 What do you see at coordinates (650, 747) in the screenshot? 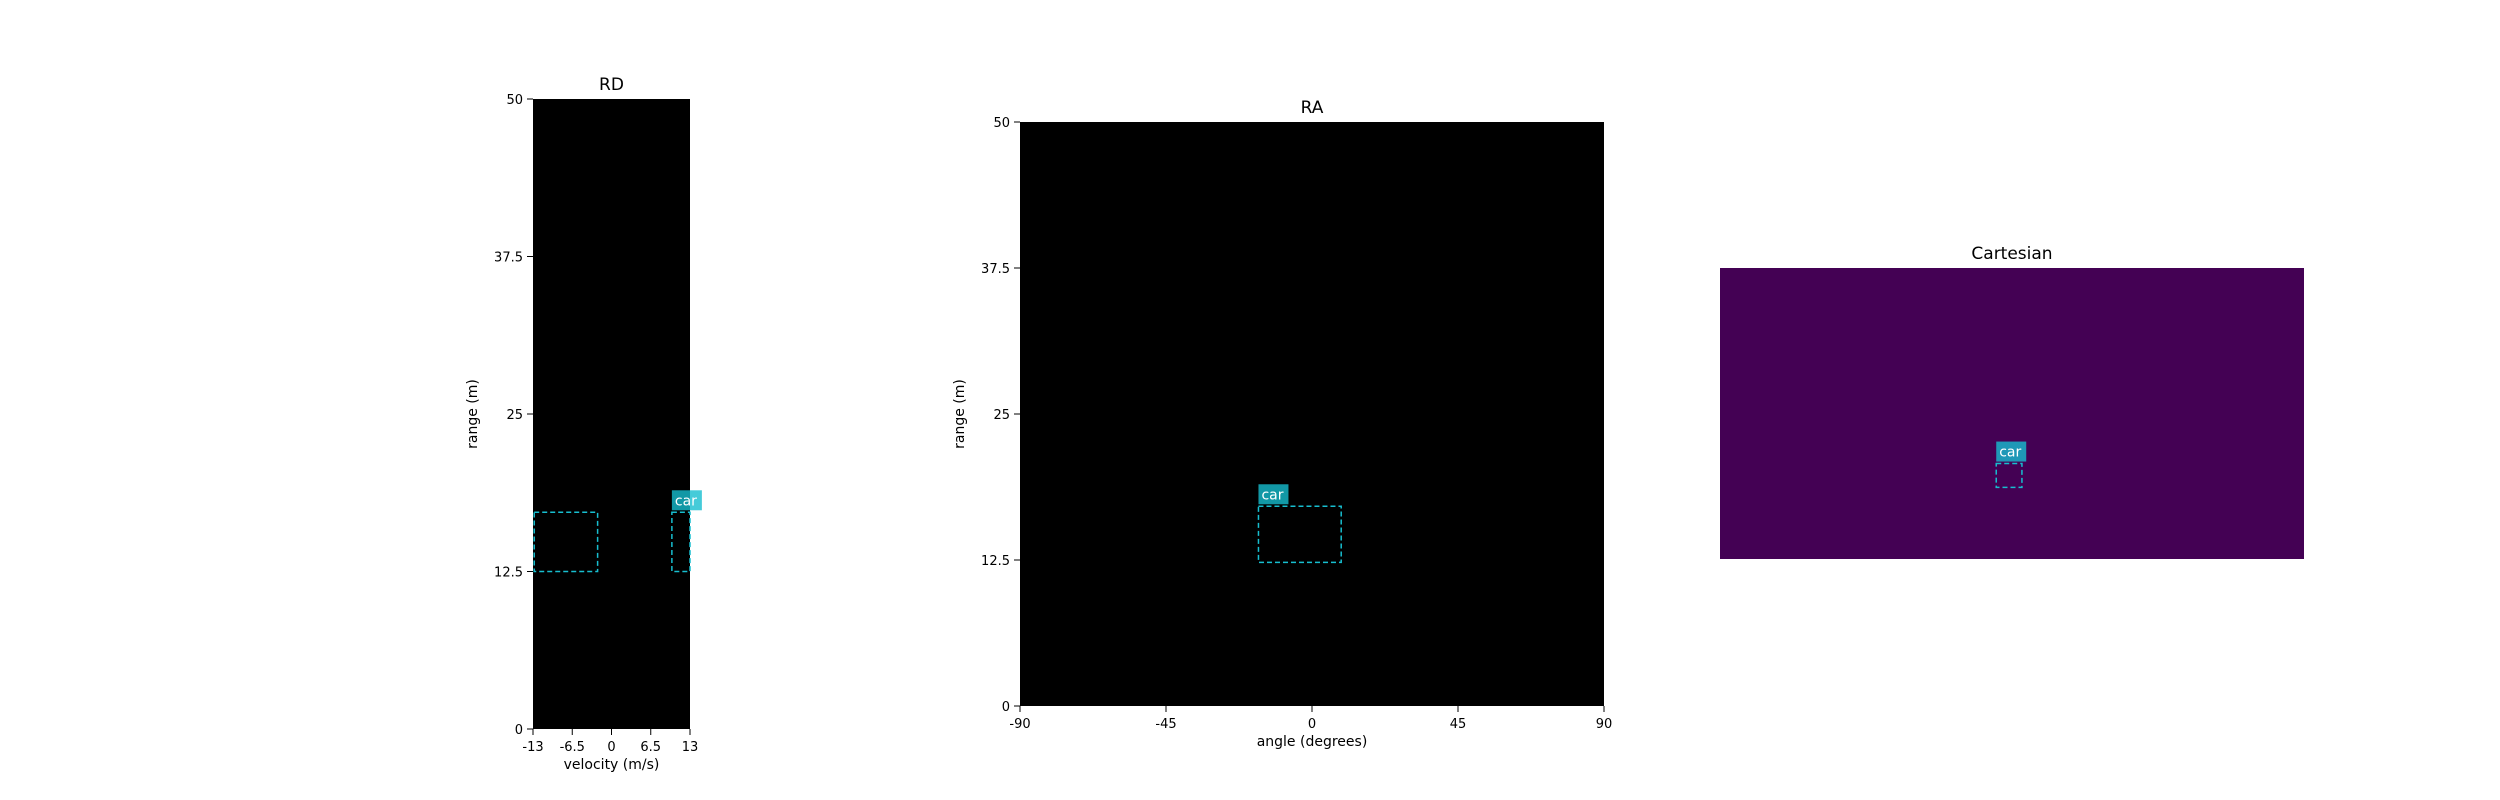
I see `rd-x-tick-label: 6.5` at bounding box center [650, 747].